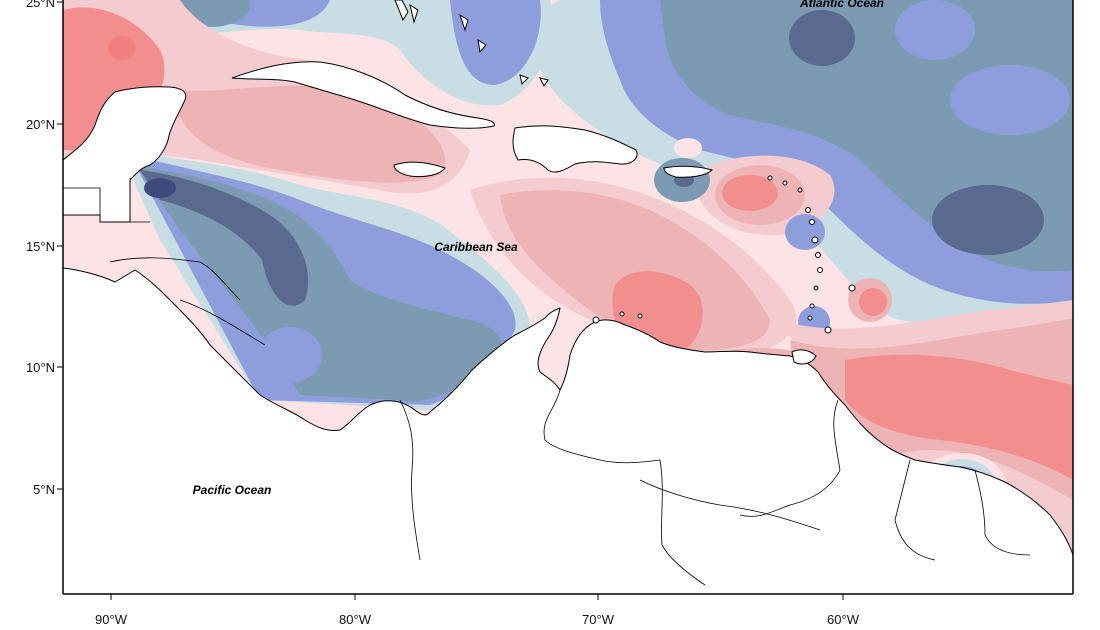  What do you see at coordinates (804, 357) in the screenshot?
I see `trinidad-island` at bounding box center [804, 357].